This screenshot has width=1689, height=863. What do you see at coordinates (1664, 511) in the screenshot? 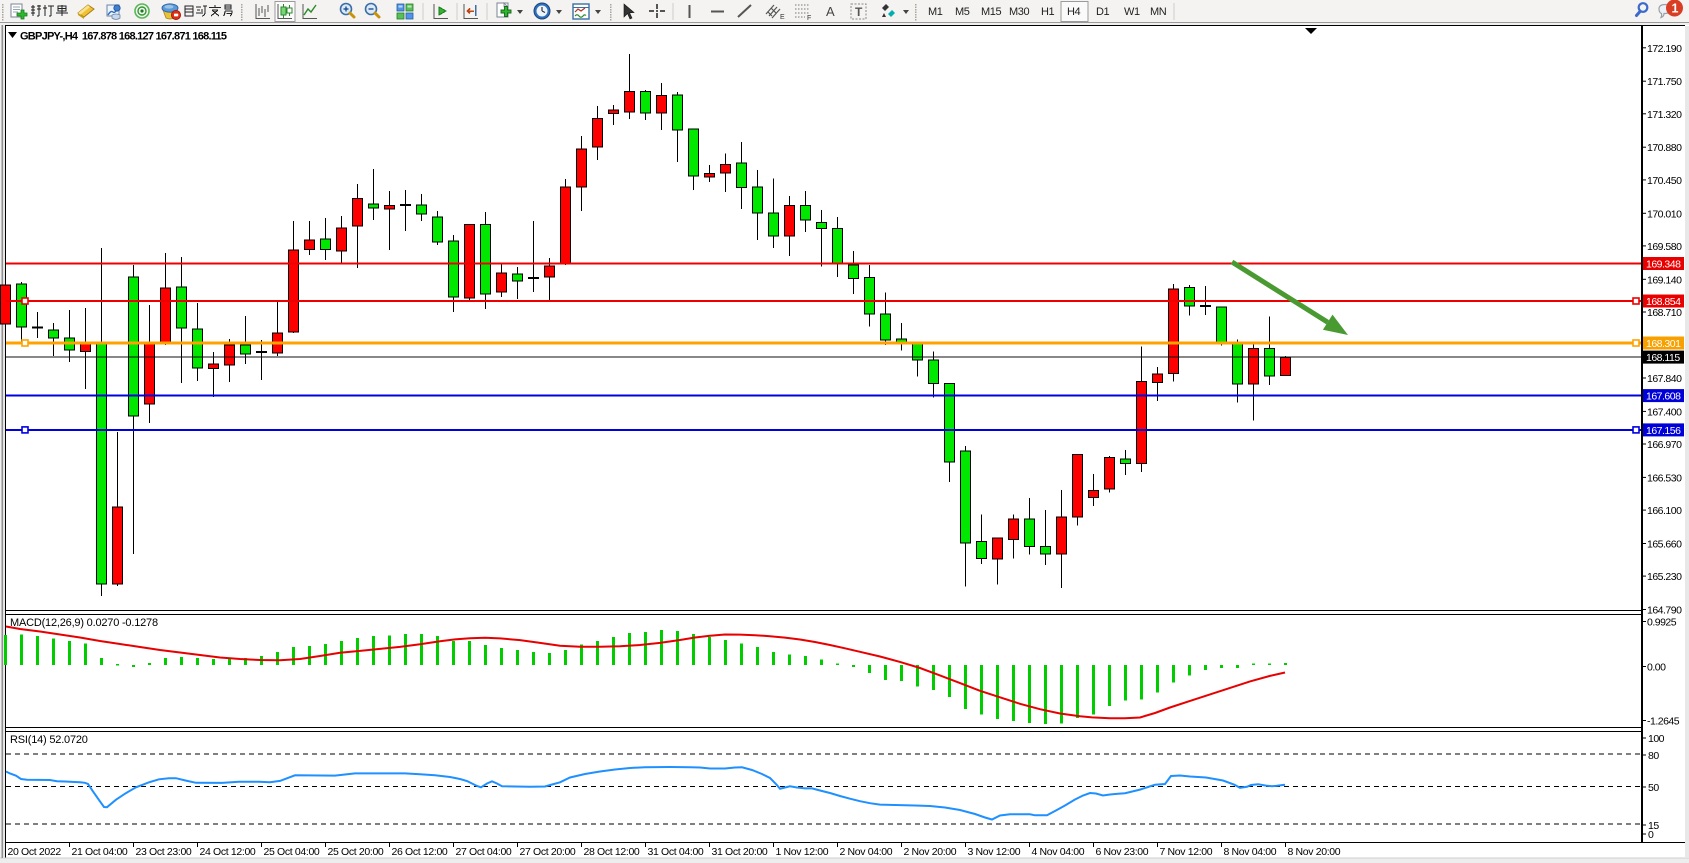
I see `svg-text: 166.100` at bounding box center [1664, 511].